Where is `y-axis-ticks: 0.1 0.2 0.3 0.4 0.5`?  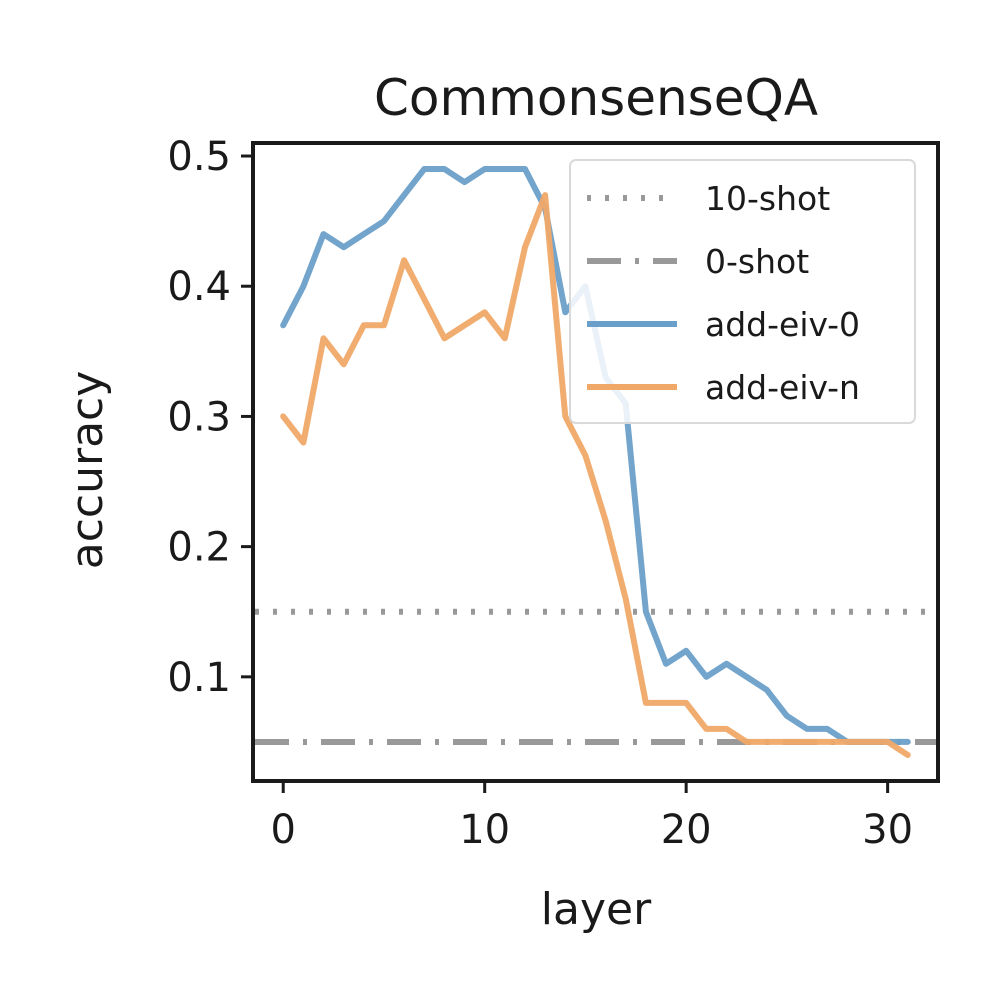 y-axis-ticks: 0.1 0.2 0.3 0.4 0.5 is located at coordinates (210, 417).